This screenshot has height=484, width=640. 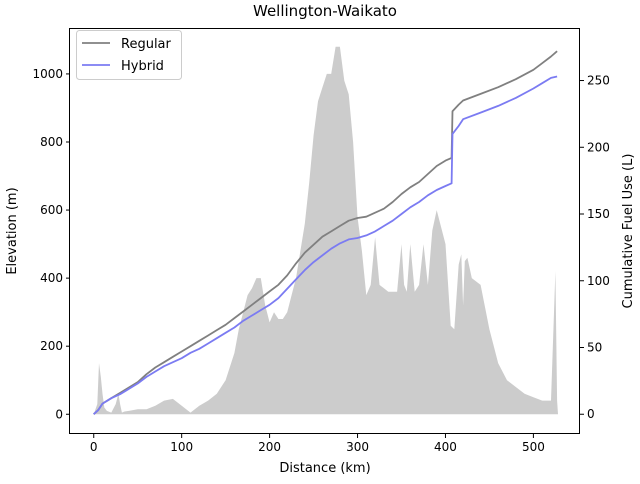 I want to click on y2-tick-label: 250, so click(x=598, y=81).